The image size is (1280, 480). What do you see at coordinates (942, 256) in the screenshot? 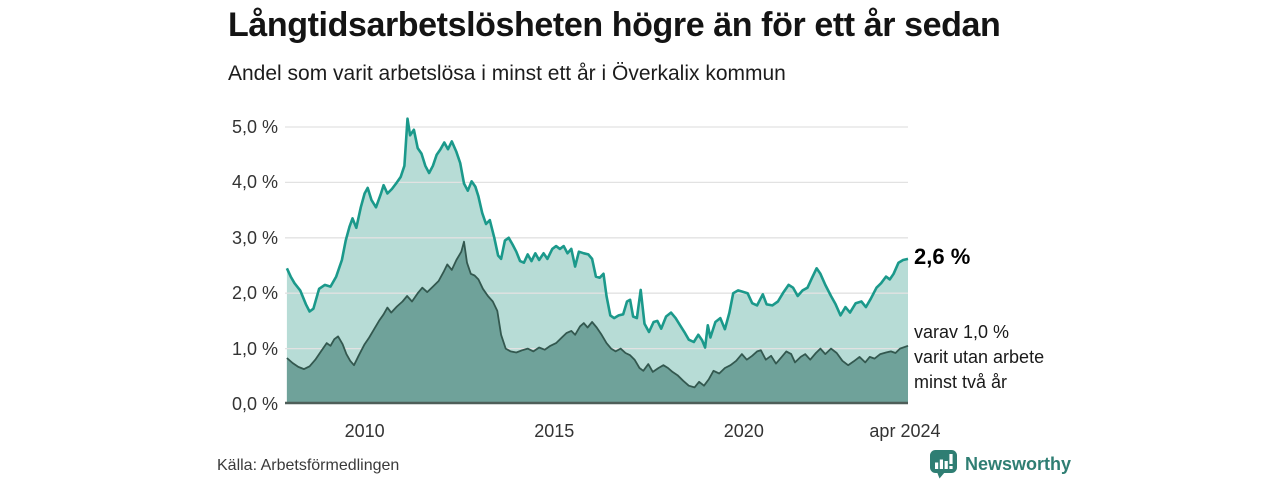
I see `latest-value-label: 2,6 %` at bounding box center [942, 256].